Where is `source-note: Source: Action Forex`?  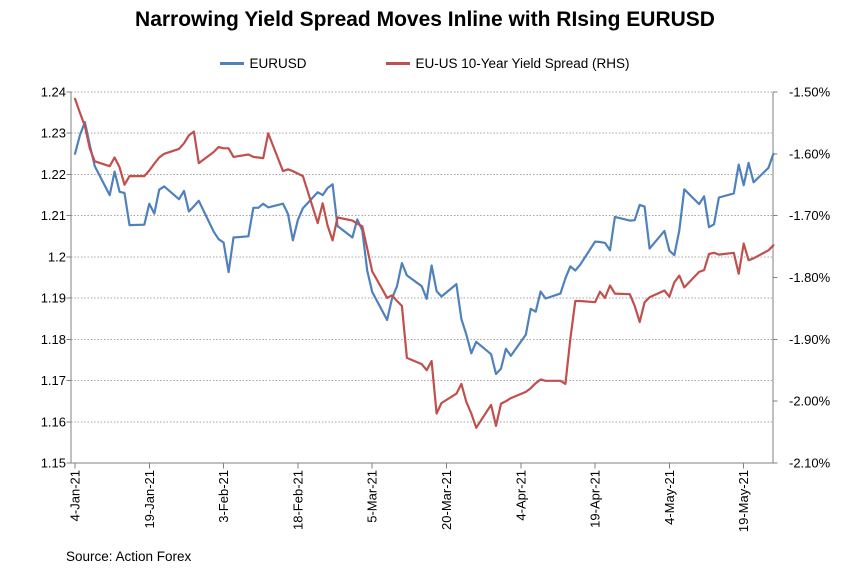
source-note: Source: Action Forex is located at coordinates (129, 556).